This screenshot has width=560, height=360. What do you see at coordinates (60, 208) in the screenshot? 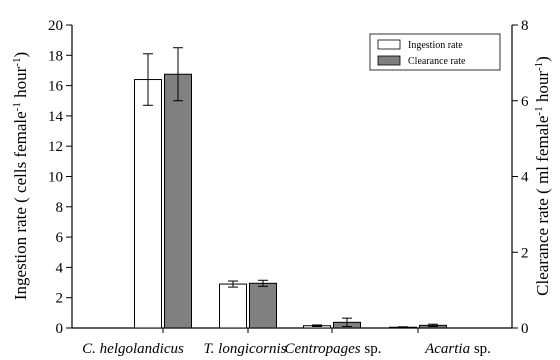
I see `left-tick-label: 8` at bounding box center [60, 208].